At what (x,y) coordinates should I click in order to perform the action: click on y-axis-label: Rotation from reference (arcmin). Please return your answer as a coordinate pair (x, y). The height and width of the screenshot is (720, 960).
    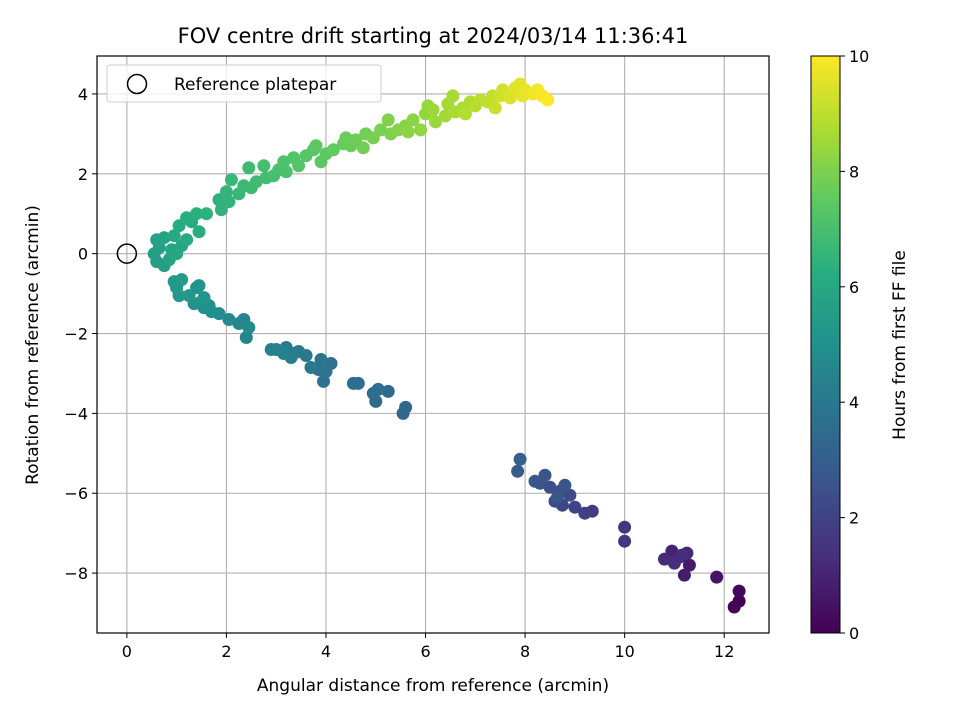
    Looking at the image, I should click on (33, 345).